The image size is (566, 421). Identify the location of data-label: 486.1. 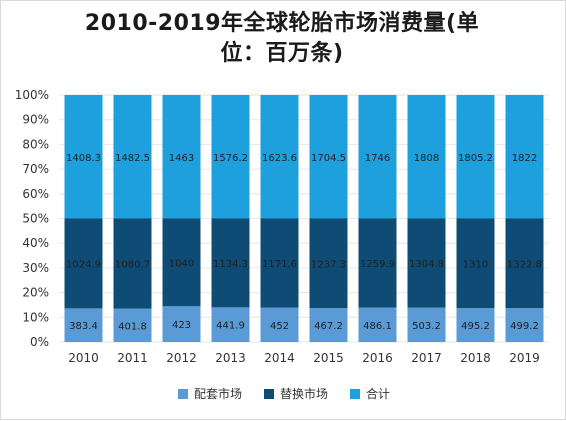
(377, 326).